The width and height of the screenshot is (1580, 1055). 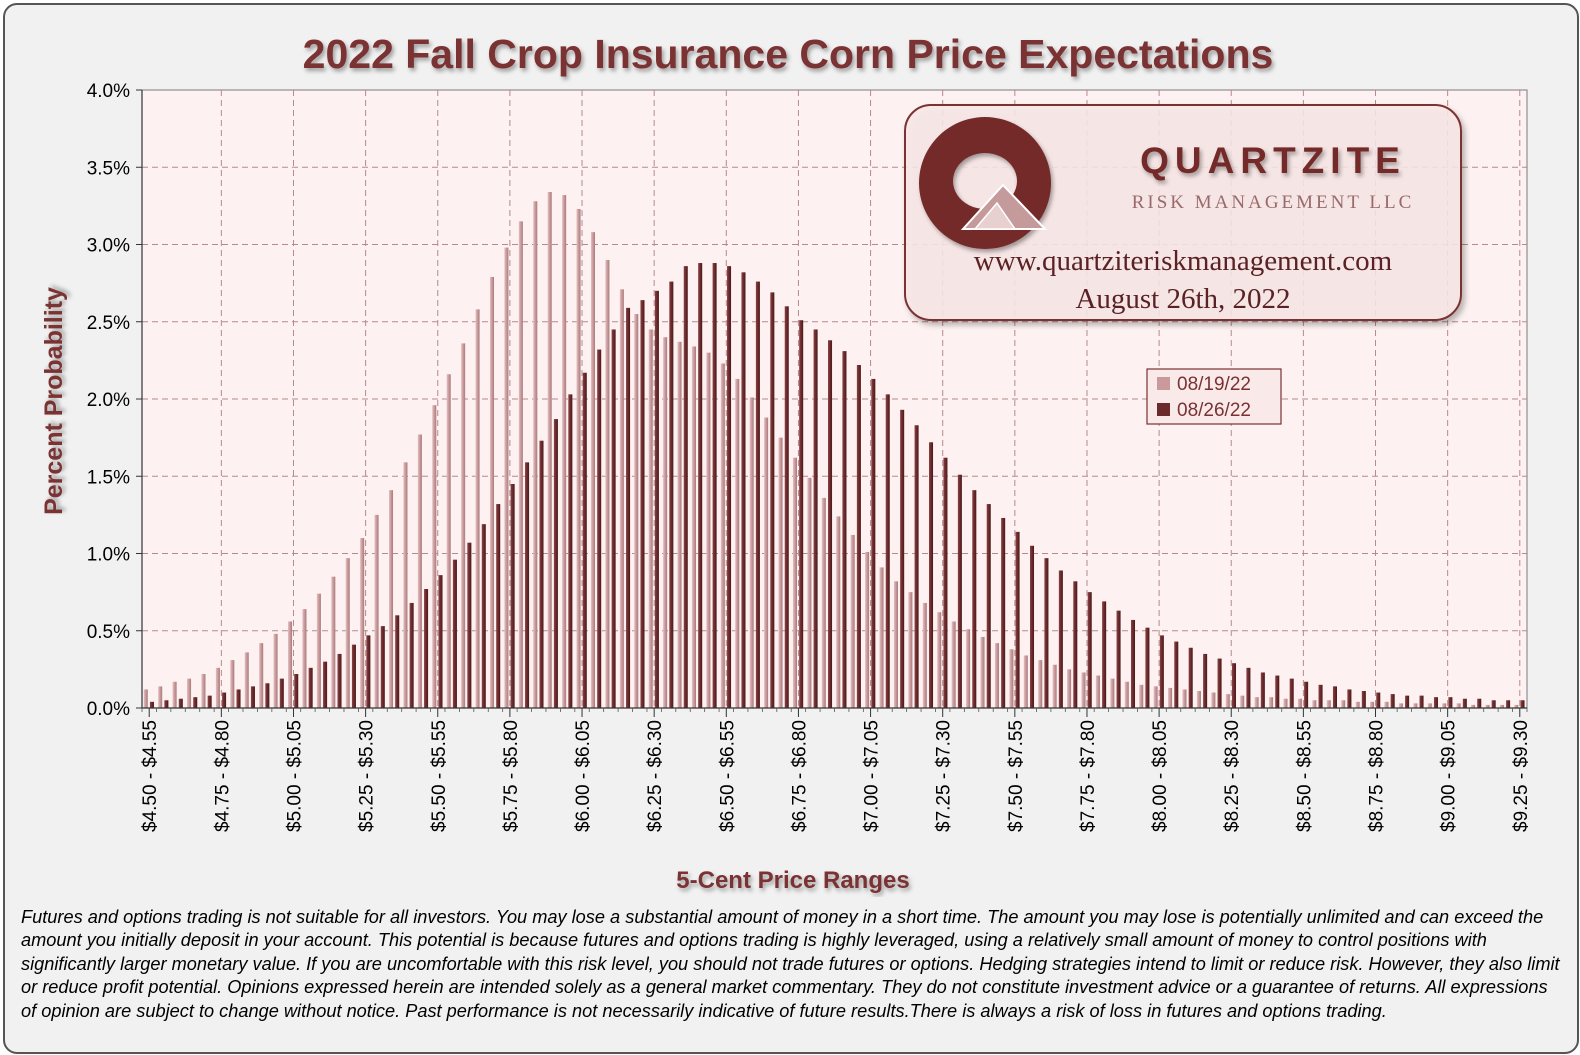 I want to click on y-tick-label: 3.0%, so click(x=108, y=246).